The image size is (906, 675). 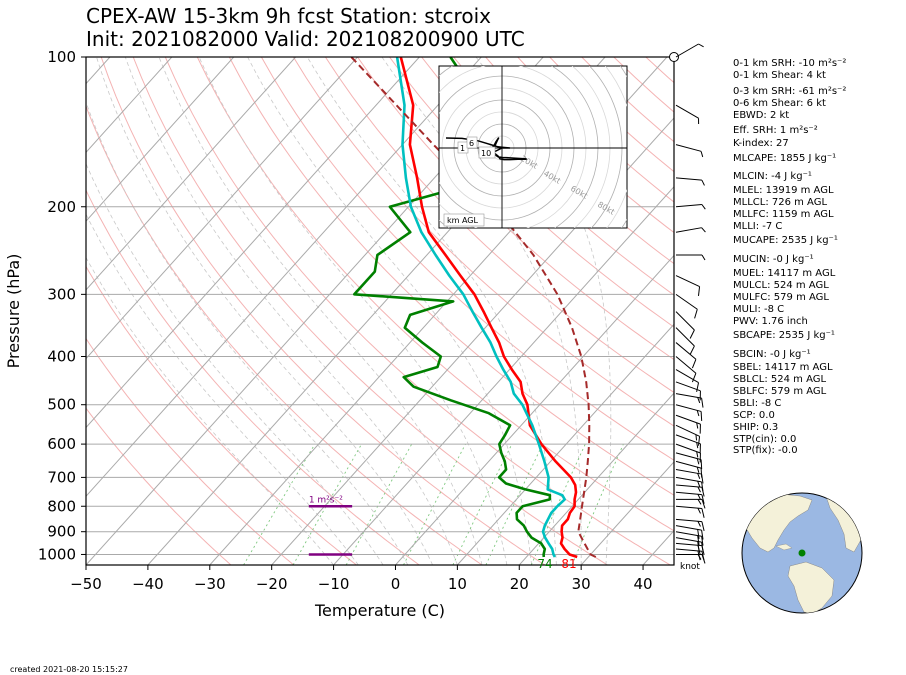 I want to click on x-tick-label: −20, so click(x=272, y=584).